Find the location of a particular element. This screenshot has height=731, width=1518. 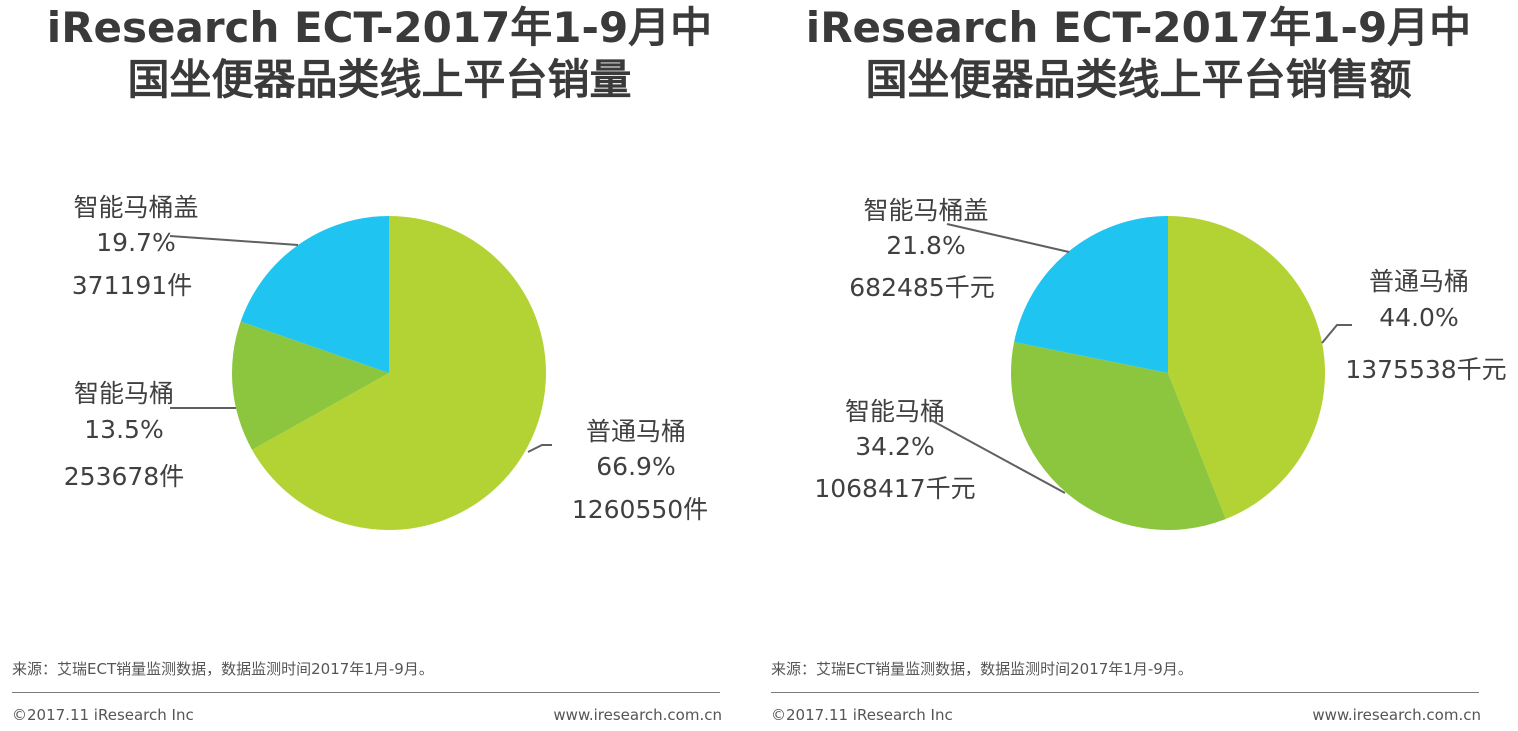

slice-label-value: 1260550件 is located at coordinates (640, 509).